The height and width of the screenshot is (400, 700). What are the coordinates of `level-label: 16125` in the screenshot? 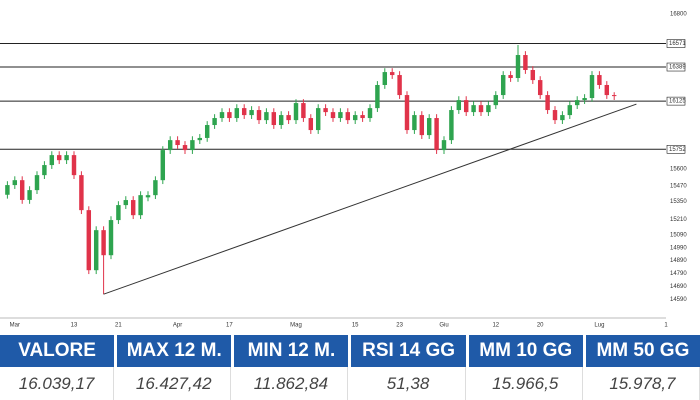 It's located at (677, 102).